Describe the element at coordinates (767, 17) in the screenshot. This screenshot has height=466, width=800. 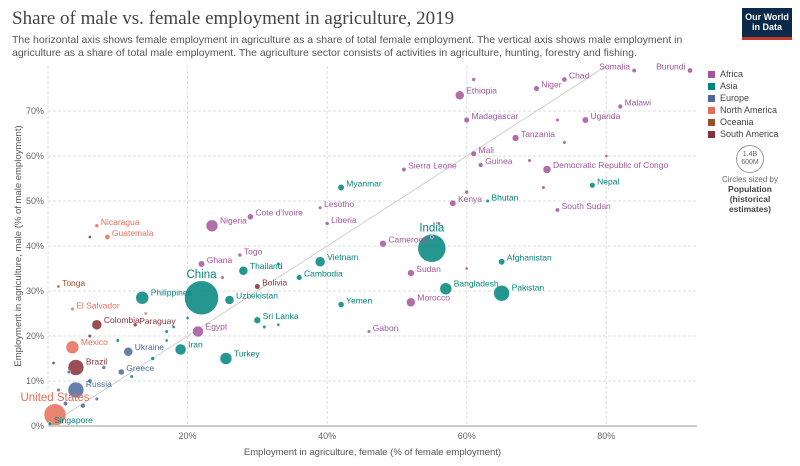
I see `logo-line-1: Our World` at that location.